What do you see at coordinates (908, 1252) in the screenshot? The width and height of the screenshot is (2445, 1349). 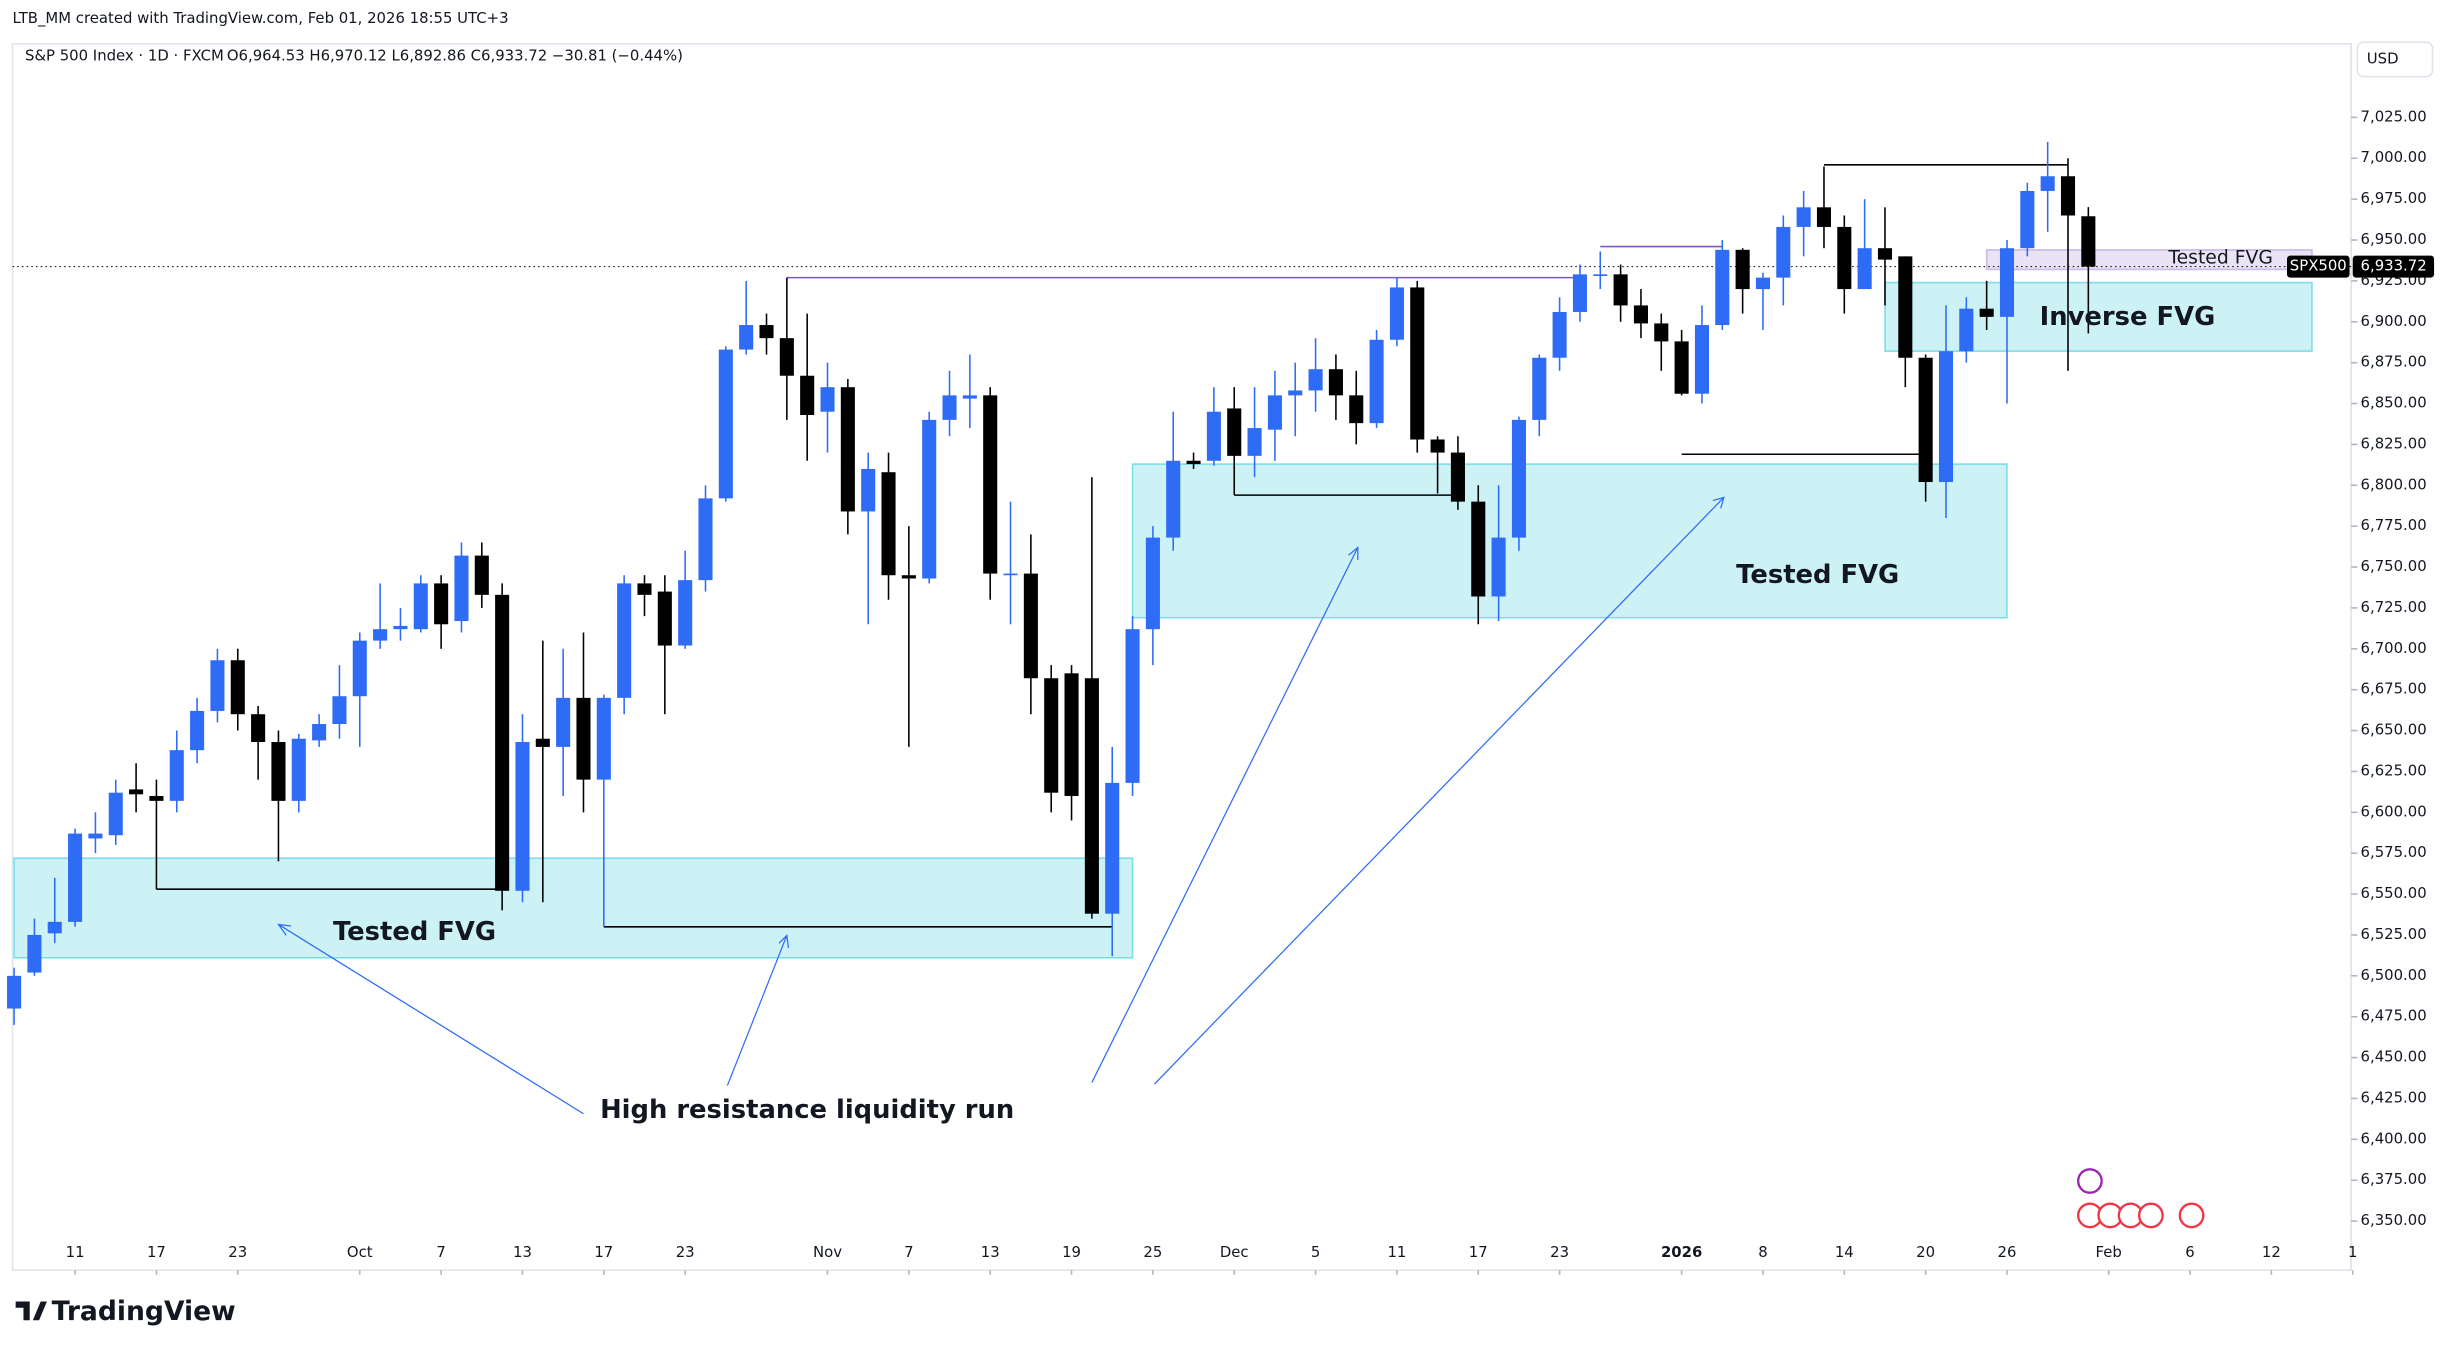 I see `x-tick-label: 7` at bounding box center [908, 1252].